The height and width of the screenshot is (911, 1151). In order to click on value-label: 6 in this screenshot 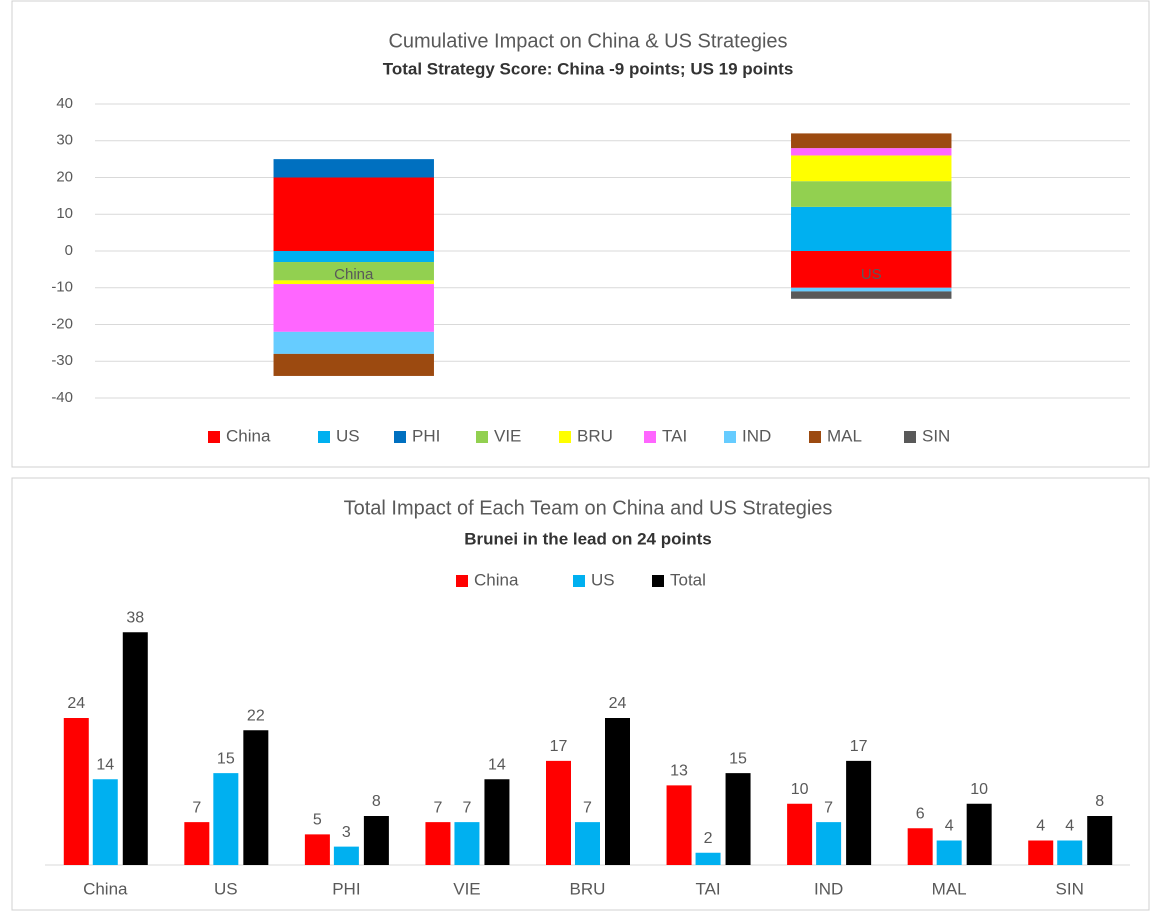, I will do `click(920, 813)`.